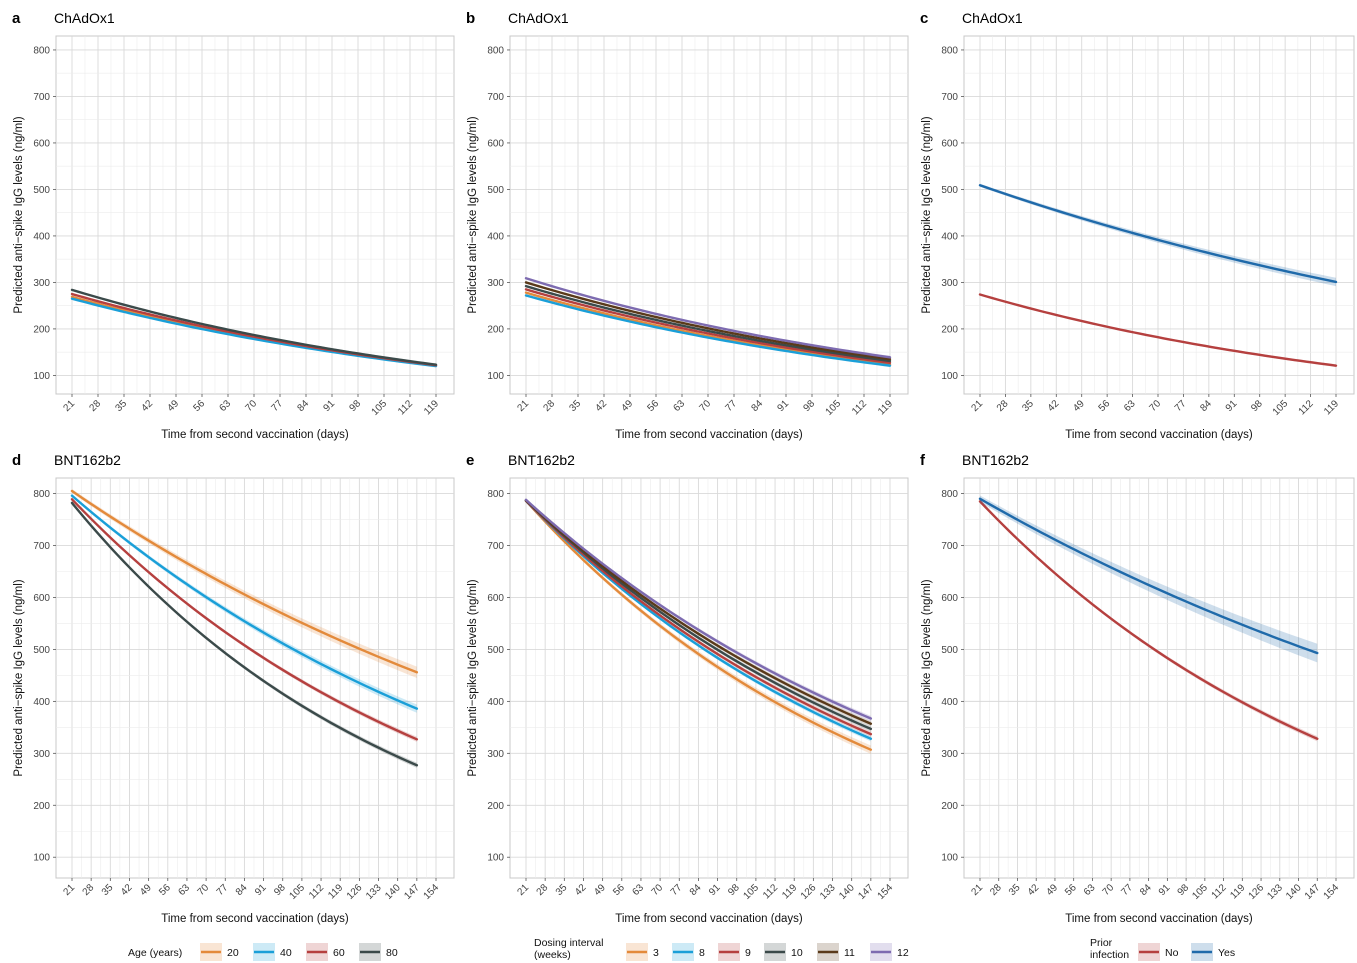  Describe the element at coordinates (1109, 955) in the screenshot. I see `legend-title-cont: infection` at that location.